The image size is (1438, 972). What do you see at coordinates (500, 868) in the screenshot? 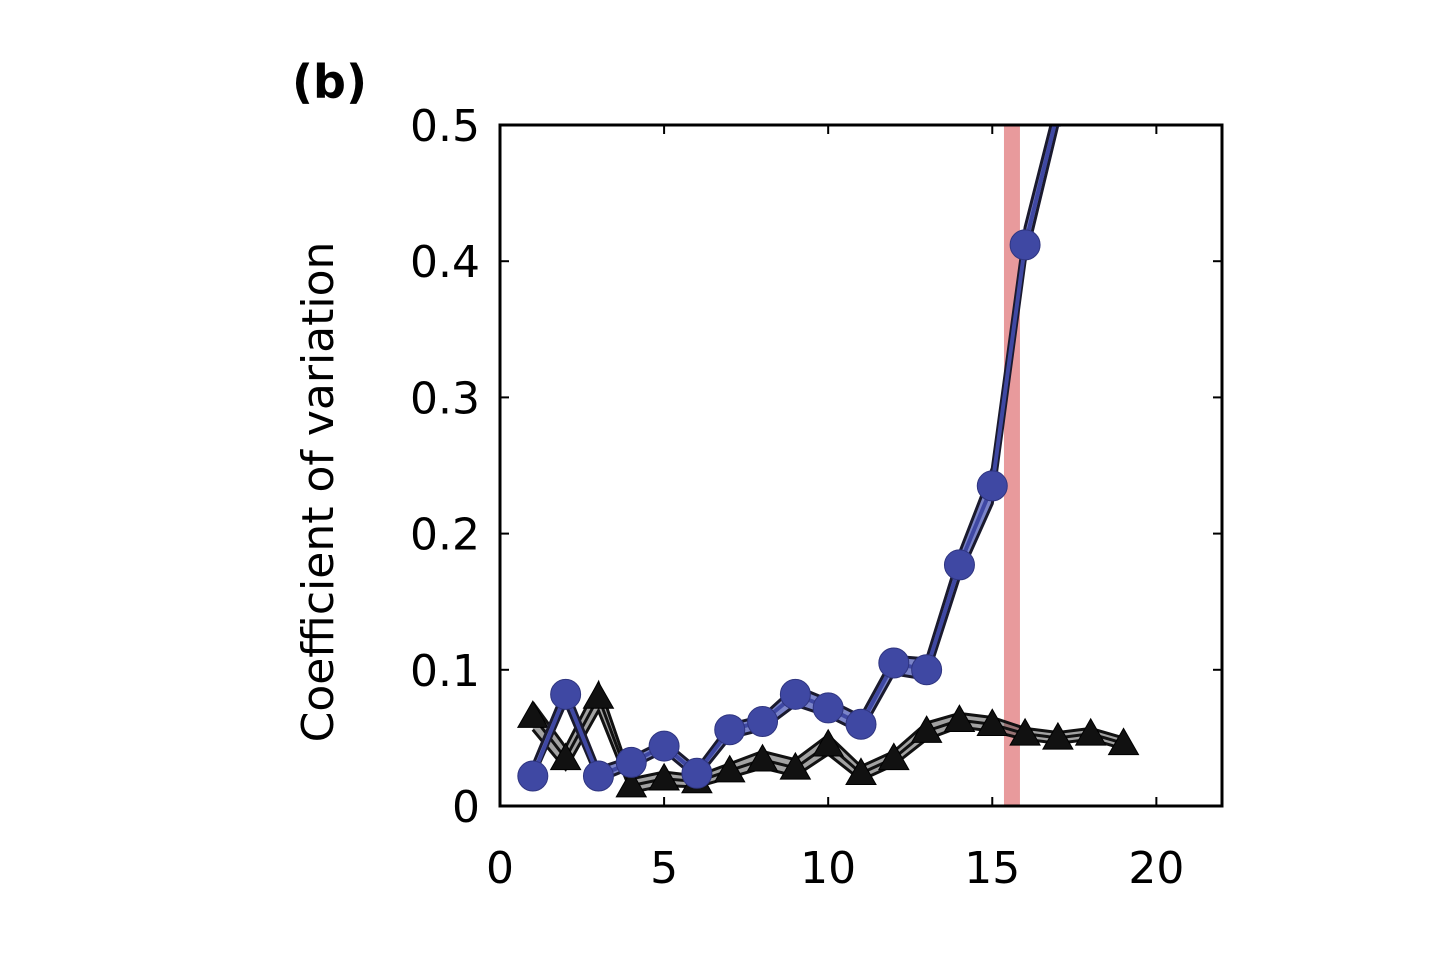
I see `x-tick-label: 0` at bounding box center [500, 868].